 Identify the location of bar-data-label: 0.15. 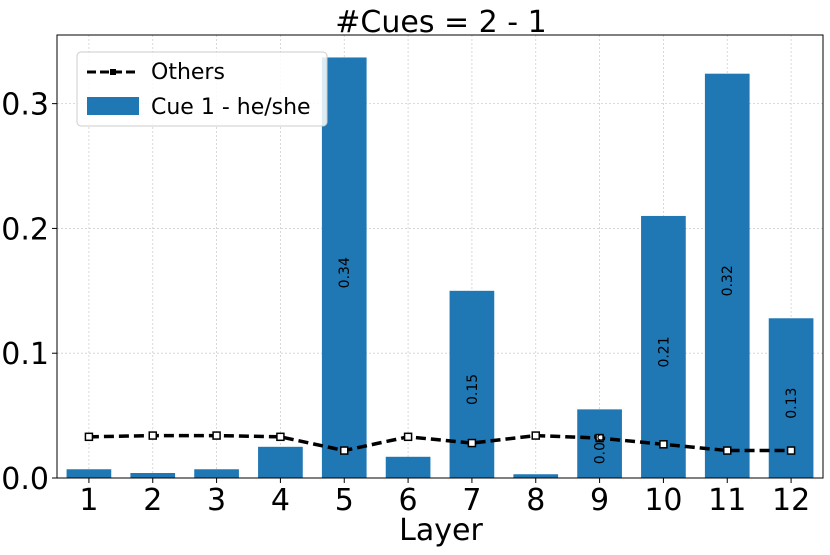
(473, 389).